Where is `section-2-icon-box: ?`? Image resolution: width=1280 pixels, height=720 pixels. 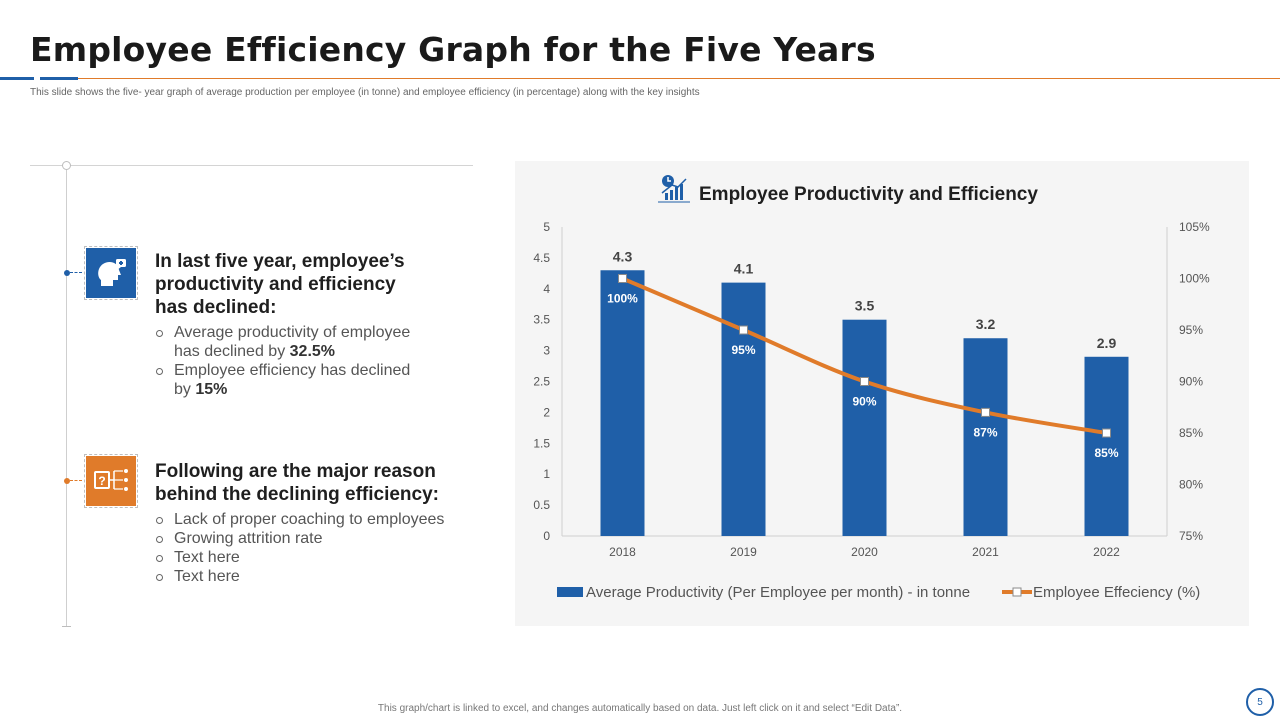
section-2-icon-box: ? is located at coordinates (111, 481).